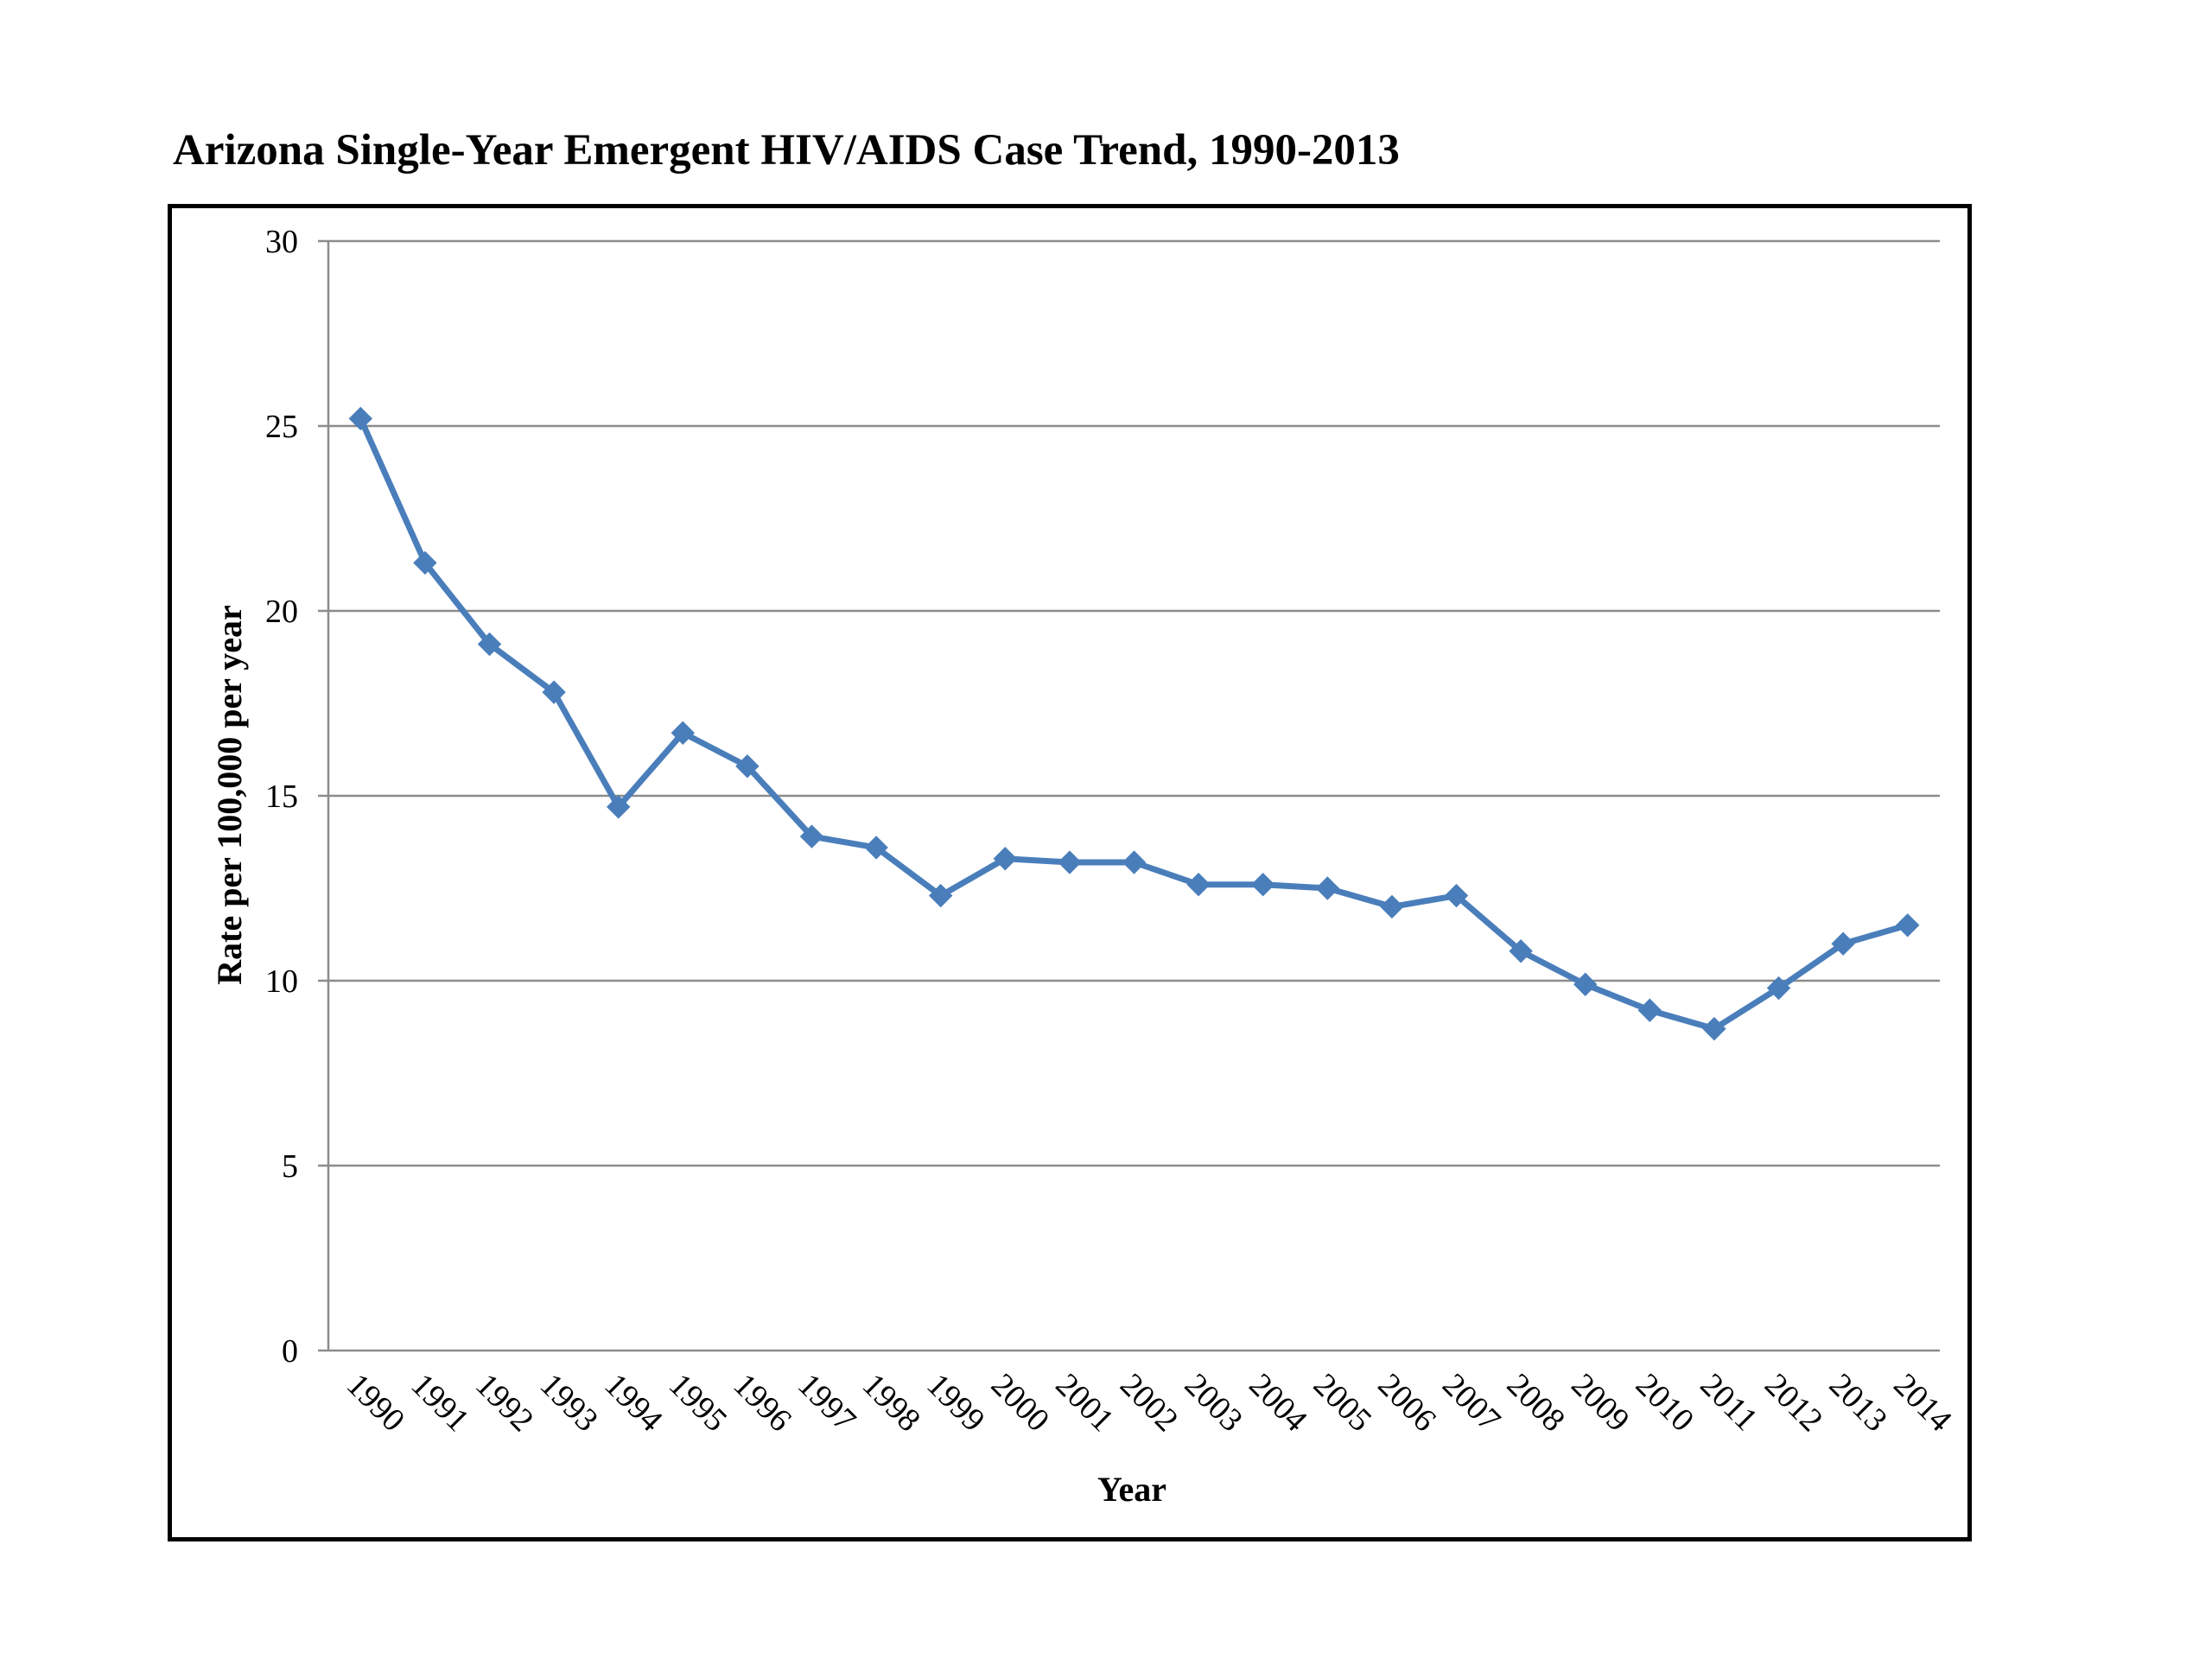  I want to click on y-tick-label: 20, so click(281, 612).